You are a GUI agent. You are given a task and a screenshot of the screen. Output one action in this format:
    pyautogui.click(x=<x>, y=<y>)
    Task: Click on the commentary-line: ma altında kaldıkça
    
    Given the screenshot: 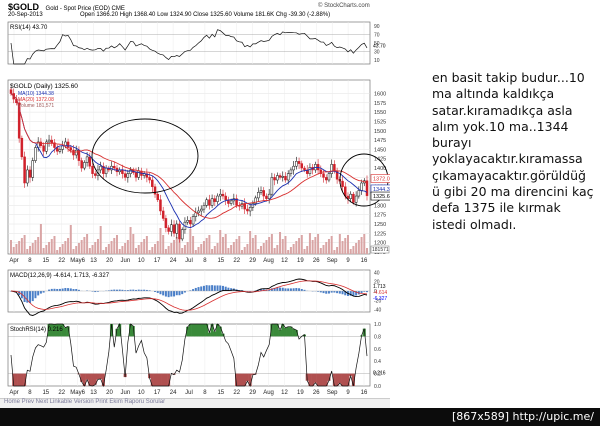 What is the action you would take?
    pyautogui.click(x=493, y=94)
    